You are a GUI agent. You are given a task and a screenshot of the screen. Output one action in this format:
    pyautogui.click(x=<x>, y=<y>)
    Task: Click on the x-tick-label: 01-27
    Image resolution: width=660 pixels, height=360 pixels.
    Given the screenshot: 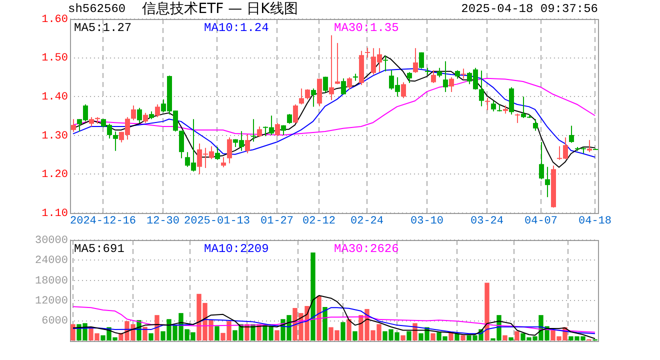 What is the action you would take?
    pyautogui.click(x=277, y=221)
    